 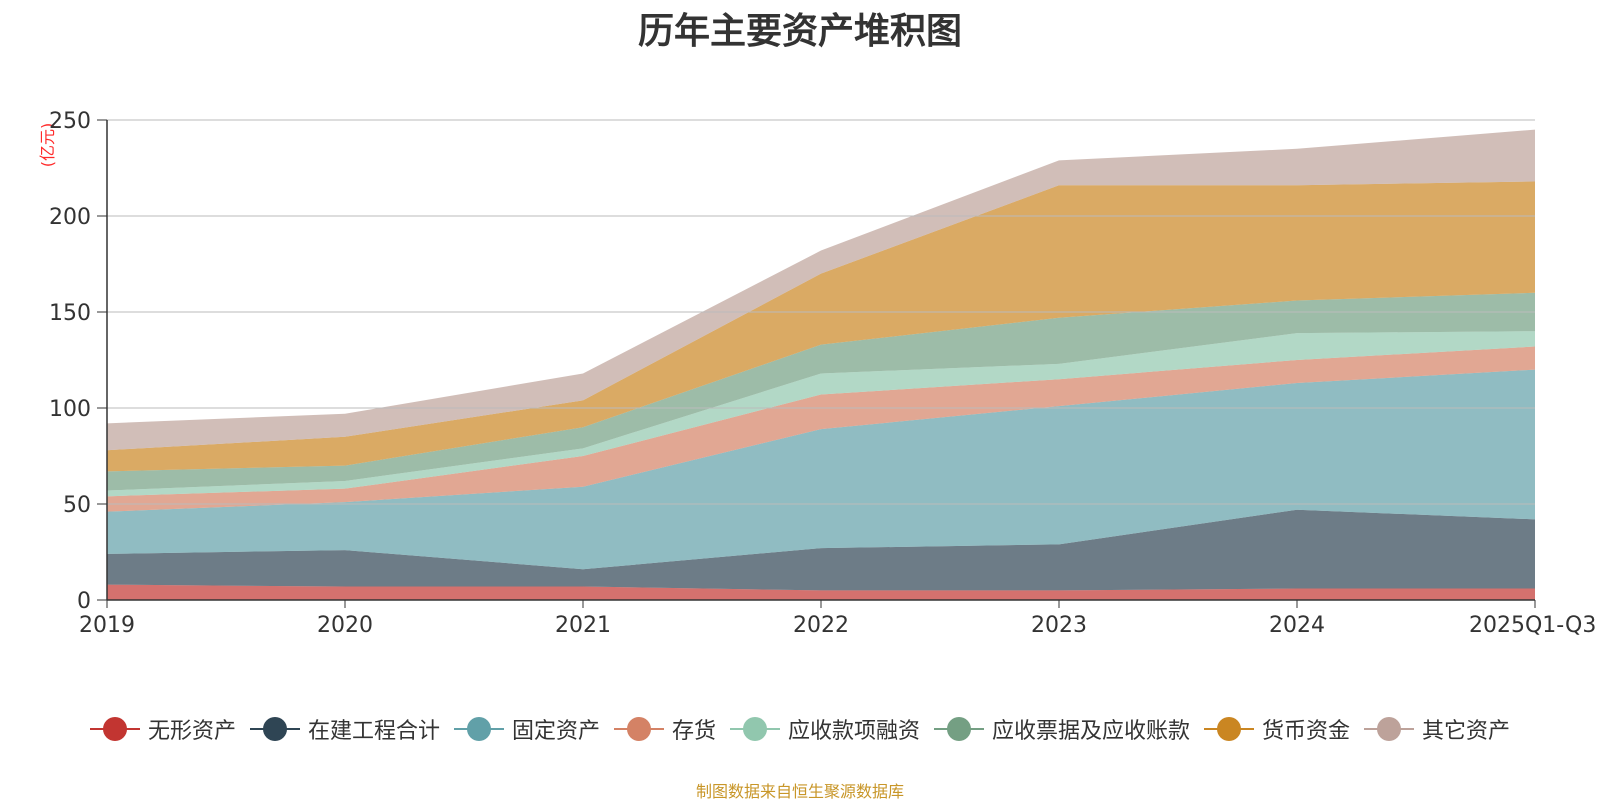 I want to click on legend-label: 无形资产, so click(x=191, y=731).